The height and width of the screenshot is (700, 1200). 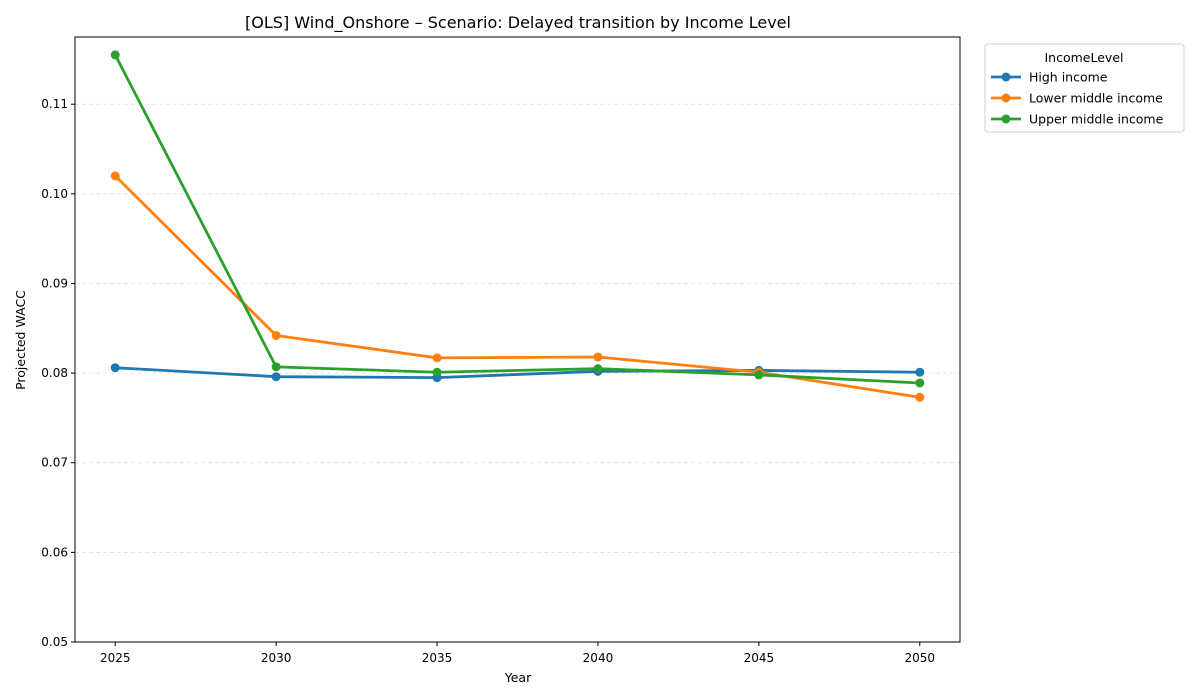 What do you see at coordinates (54, 373) in the screenshot?
I see `y-tick-label: 0.08` at bounding box center [54, 373].